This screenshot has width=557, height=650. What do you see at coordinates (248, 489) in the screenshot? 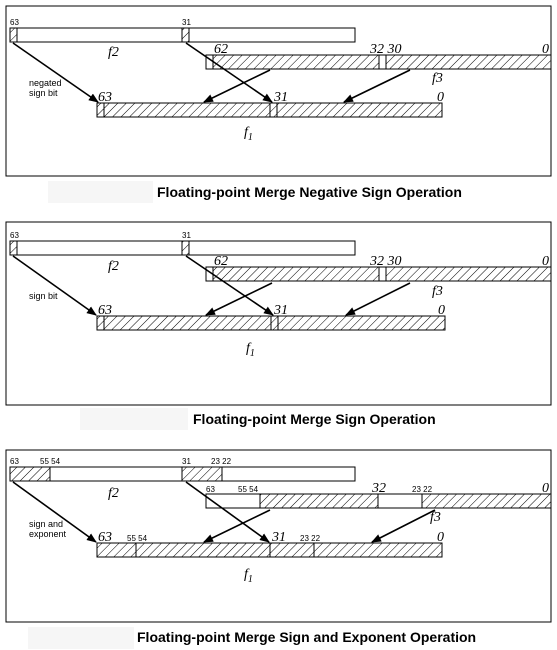
I see `f3-bit-55-54: 55 54` at bounding box center [248, 489].